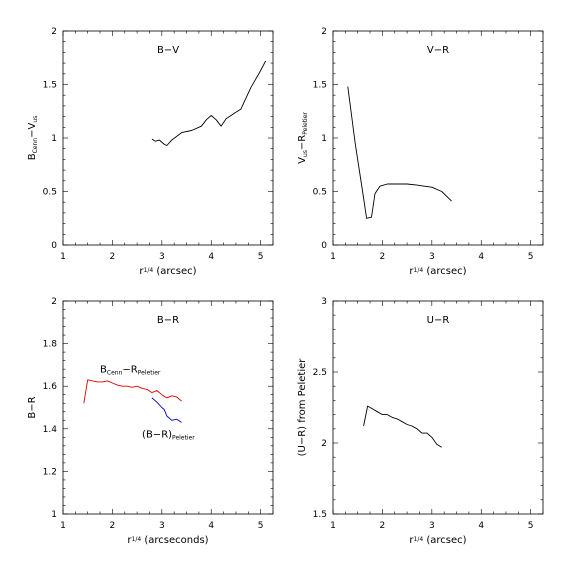  I want to click on vr-y-tick-label: 2, so click(324, 32).